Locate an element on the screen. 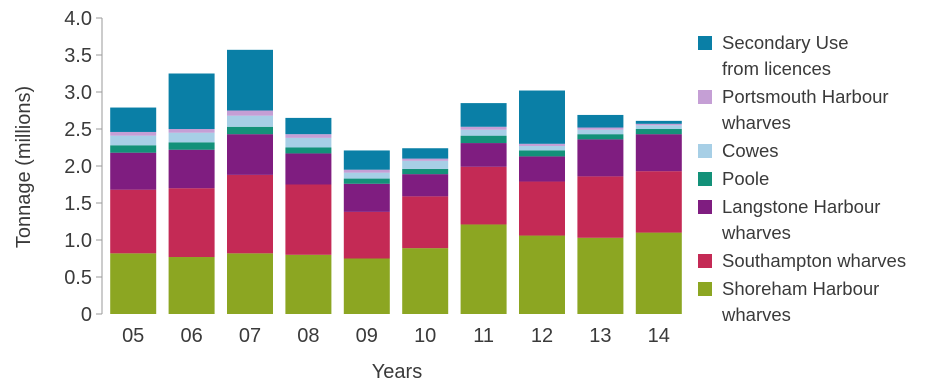 Image resolution: width=948 pixels, height=383 pixels. x-tick-label: 10 is located at coordinates (425, 336).